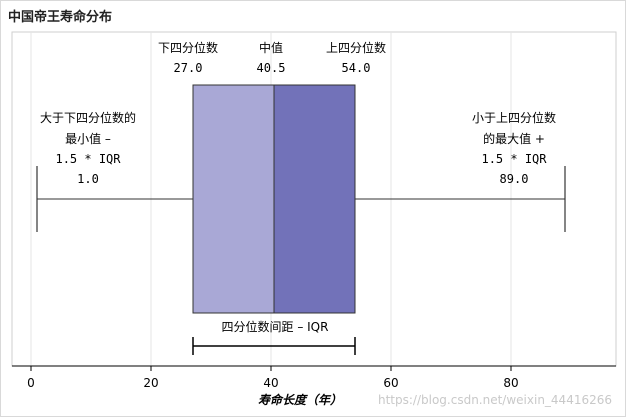  Describe the element at coordinates (88, 117) in the screenshot. I see `low-label-line1: 大于下四分位数的` at that location.